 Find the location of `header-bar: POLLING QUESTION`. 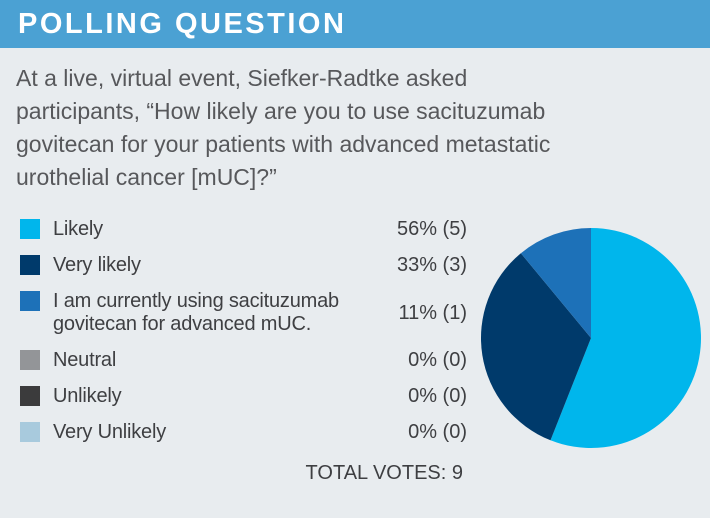

header-bar: POLLING QUESTION is located at coordinates (355, 24).